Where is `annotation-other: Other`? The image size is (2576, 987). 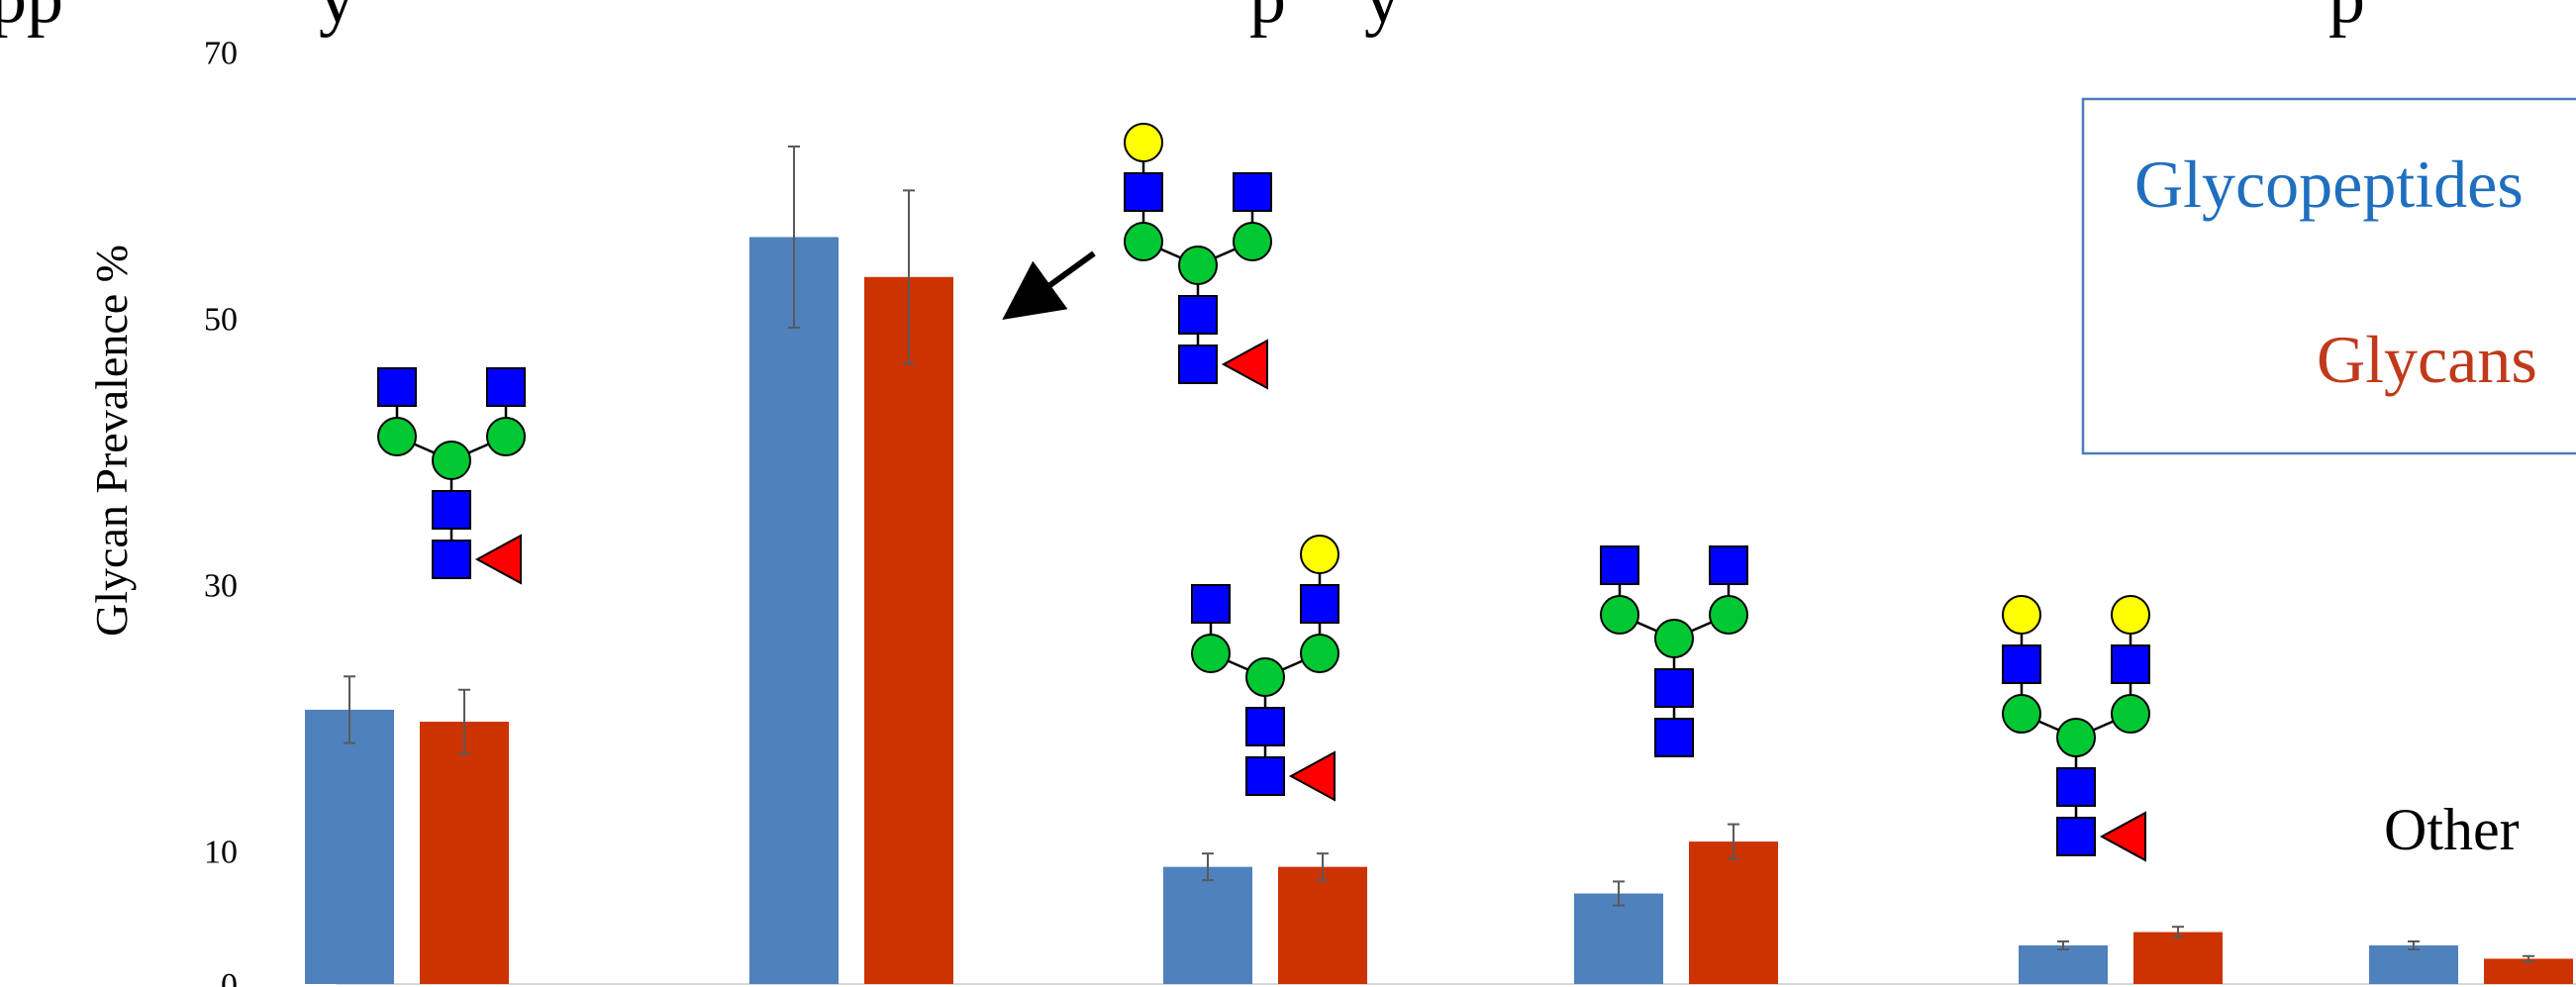
annotation-other: Other is located at coordinates (2452, 829).